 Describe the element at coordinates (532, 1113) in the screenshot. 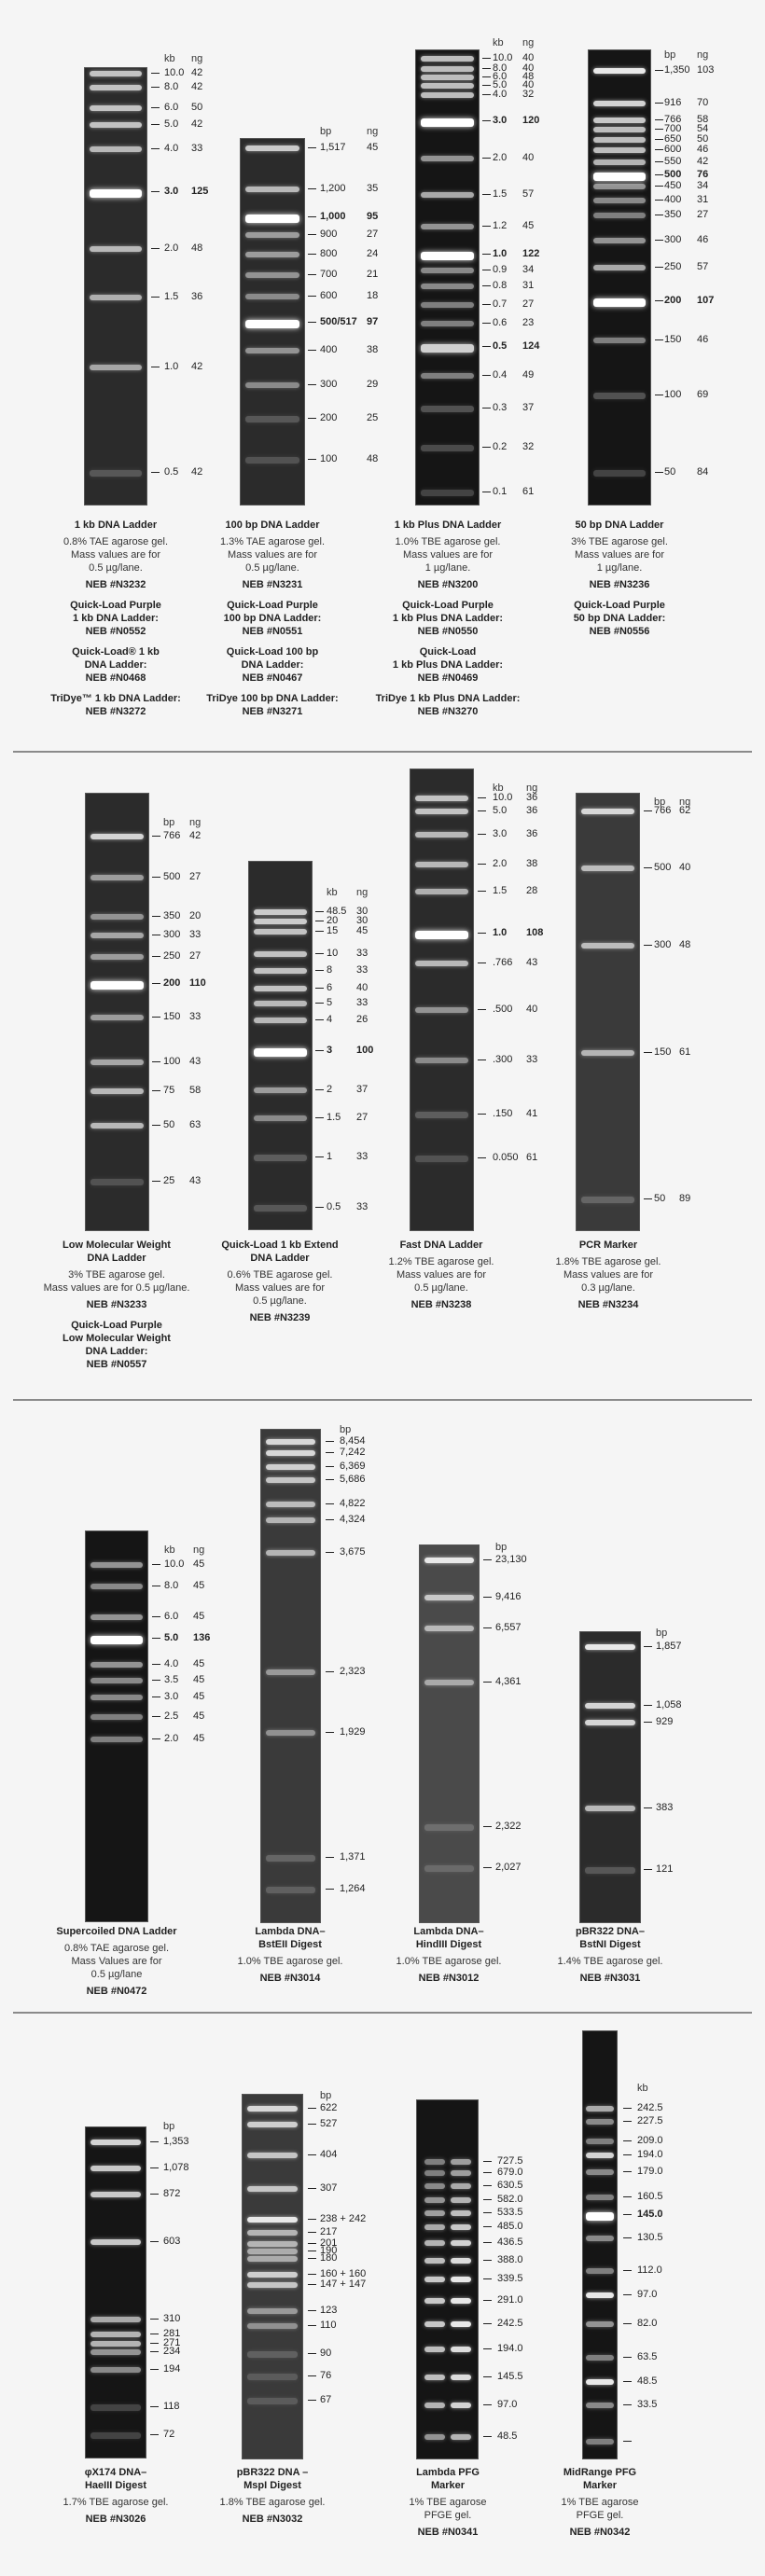

I see `band-mass-label: 41` at that location.